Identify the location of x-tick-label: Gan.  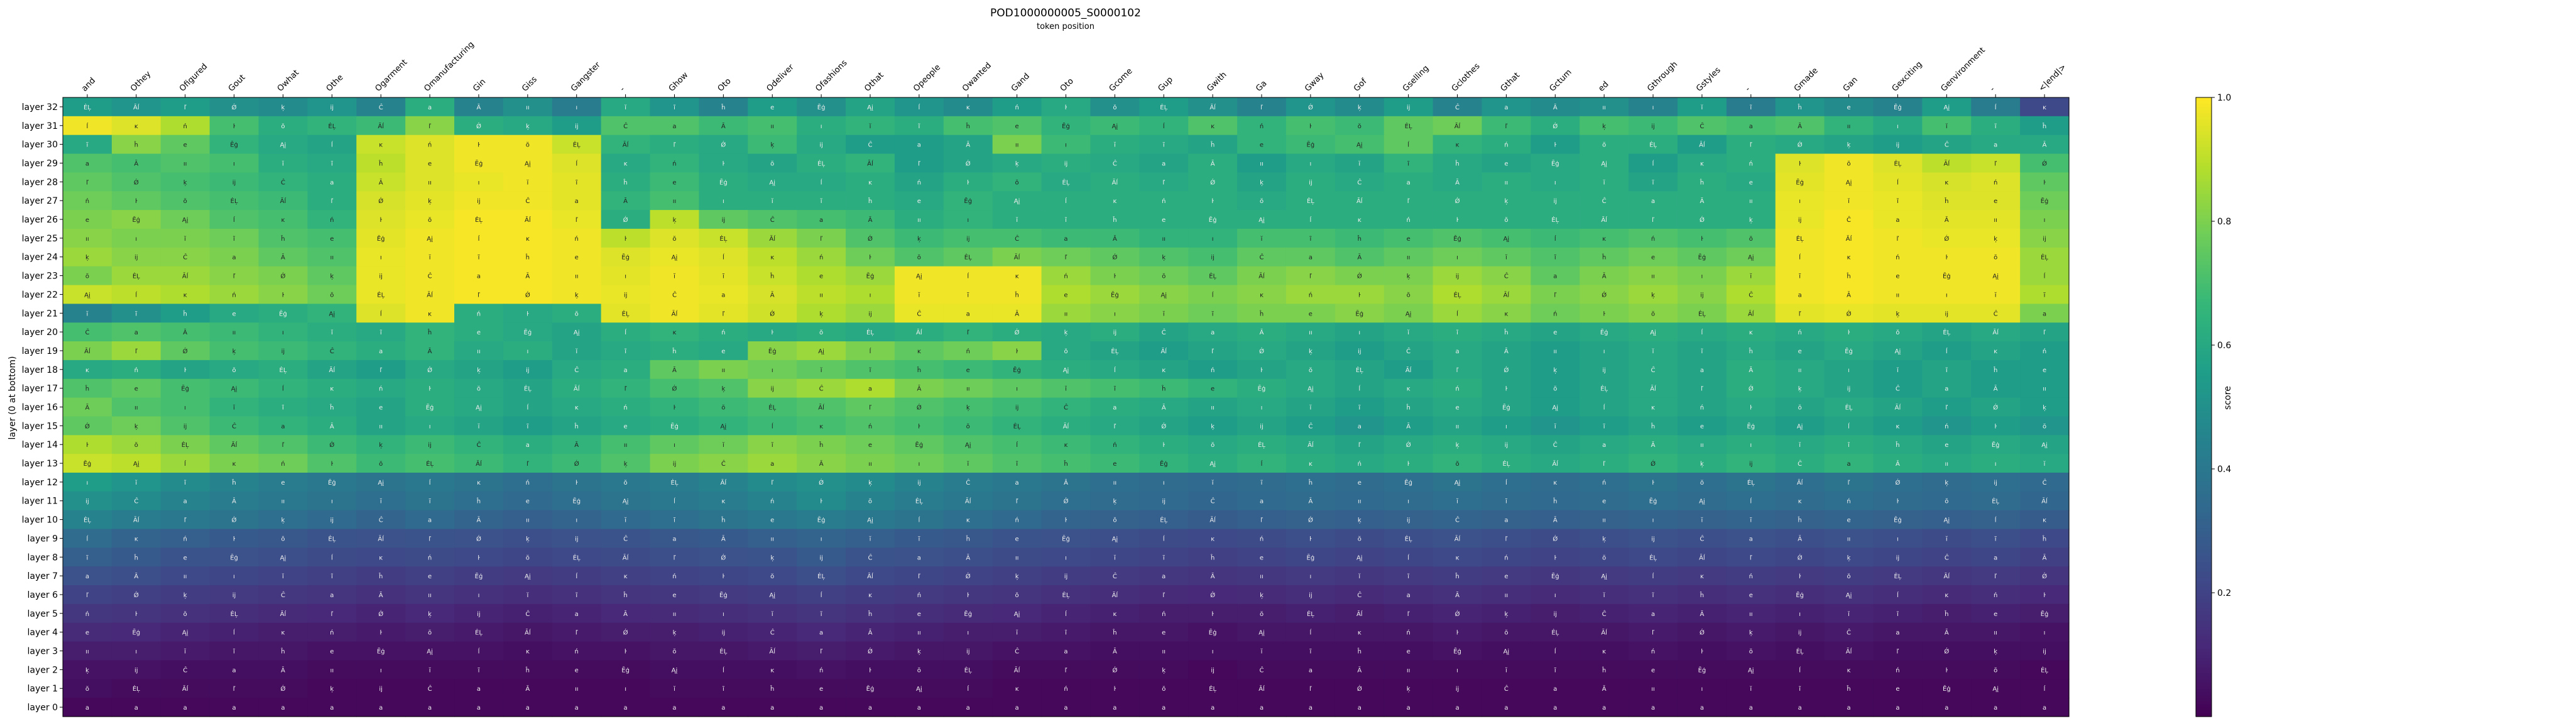
(1851, 84).